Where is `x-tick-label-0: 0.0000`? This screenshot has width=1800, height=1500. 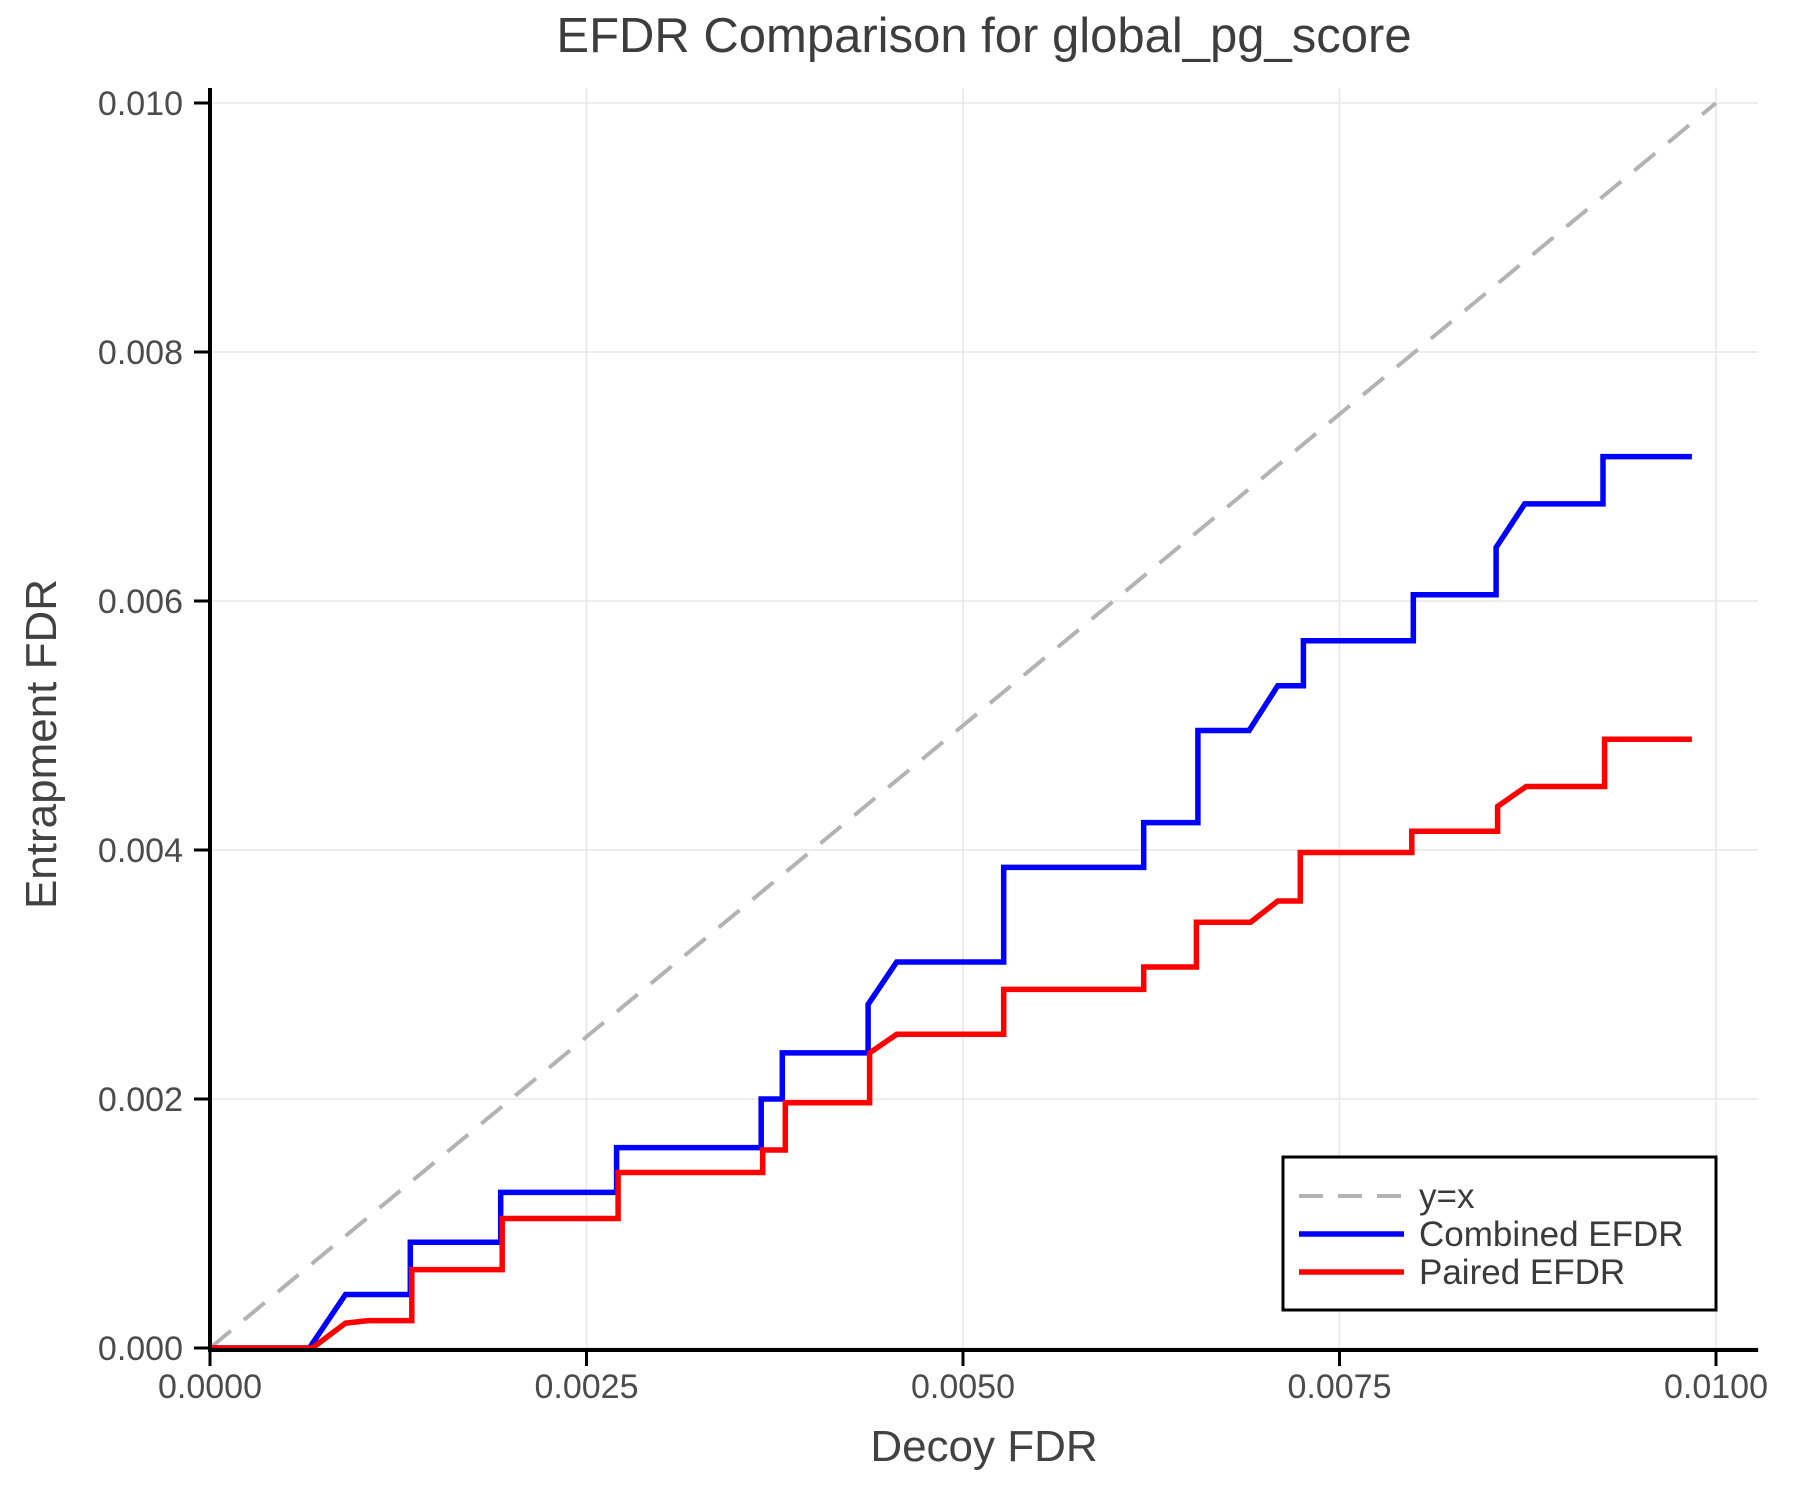
x-tick-label-0: 0.0000 is located at coordinates (210, 1387).